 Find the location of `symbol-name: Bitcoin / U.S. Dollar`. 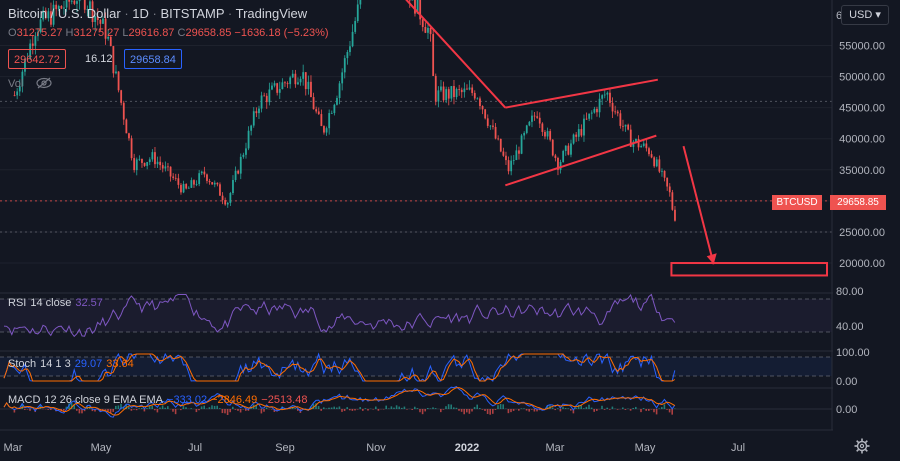

symbol-name: Bitcoin / U.S. Dollar is located at coordinates (64, 13).